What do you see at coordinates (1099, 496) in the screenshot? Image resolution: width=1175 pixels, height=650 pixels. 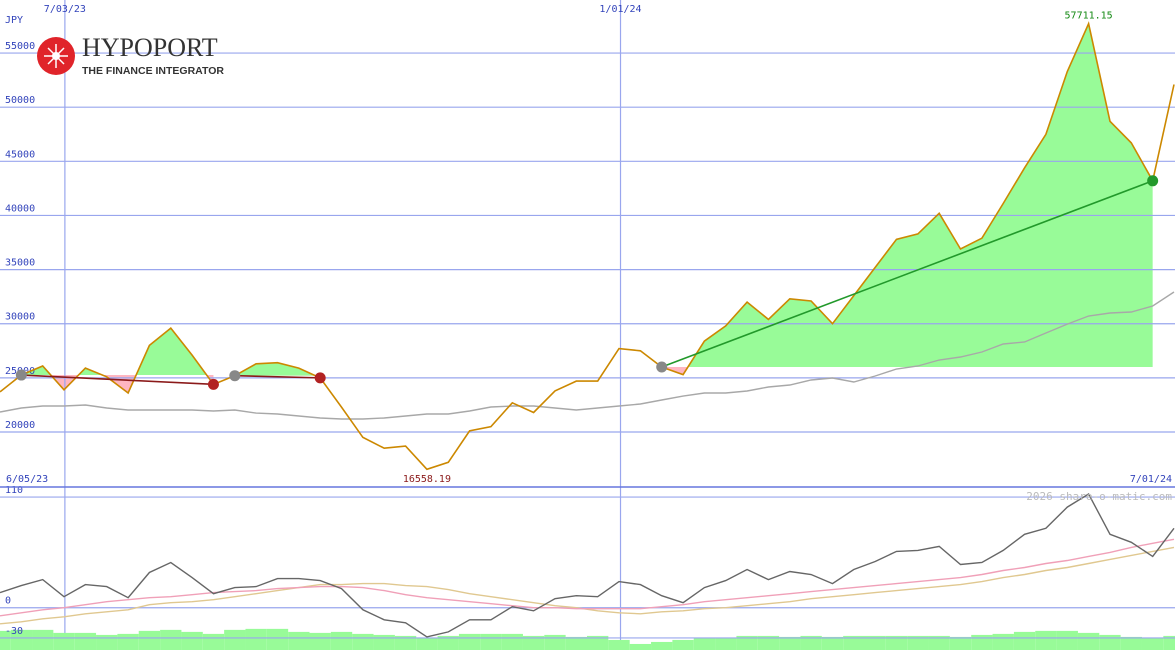 I see `watermark: 2026 share-o-matic.com` at bounding box center [1099, 496].